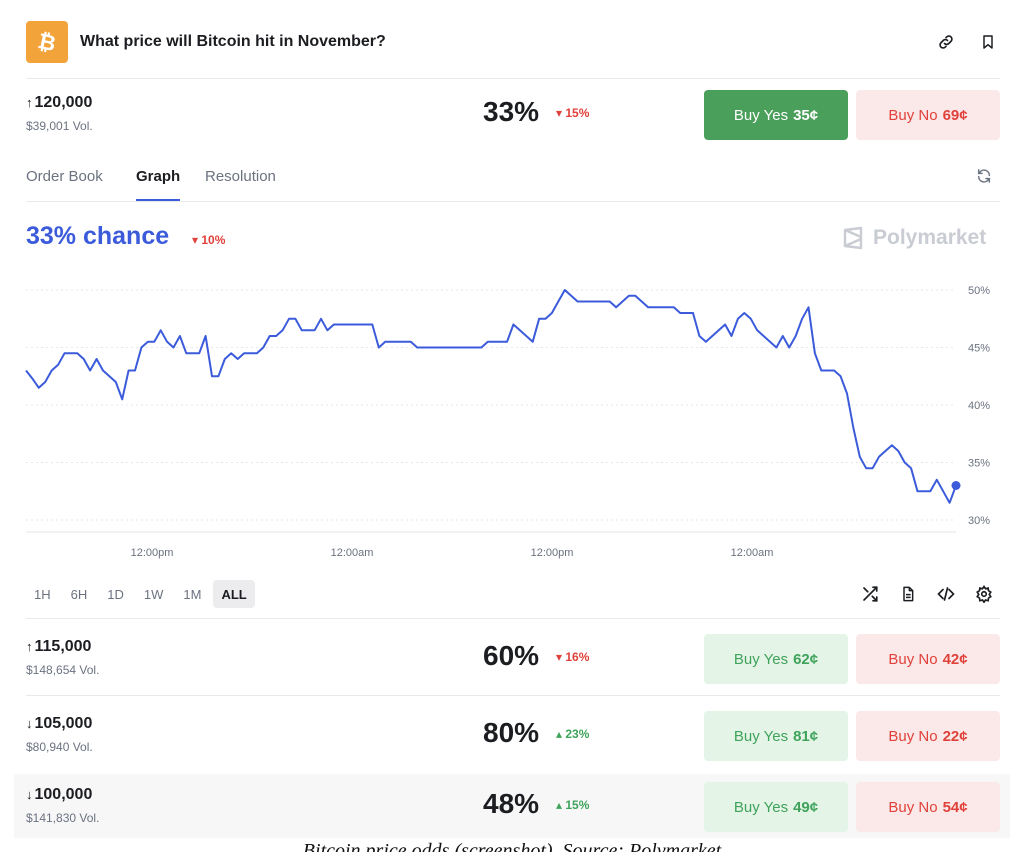 The image size is (1024, 852). I want to click on bitcoin-logo: ₿, so click(47, 42).